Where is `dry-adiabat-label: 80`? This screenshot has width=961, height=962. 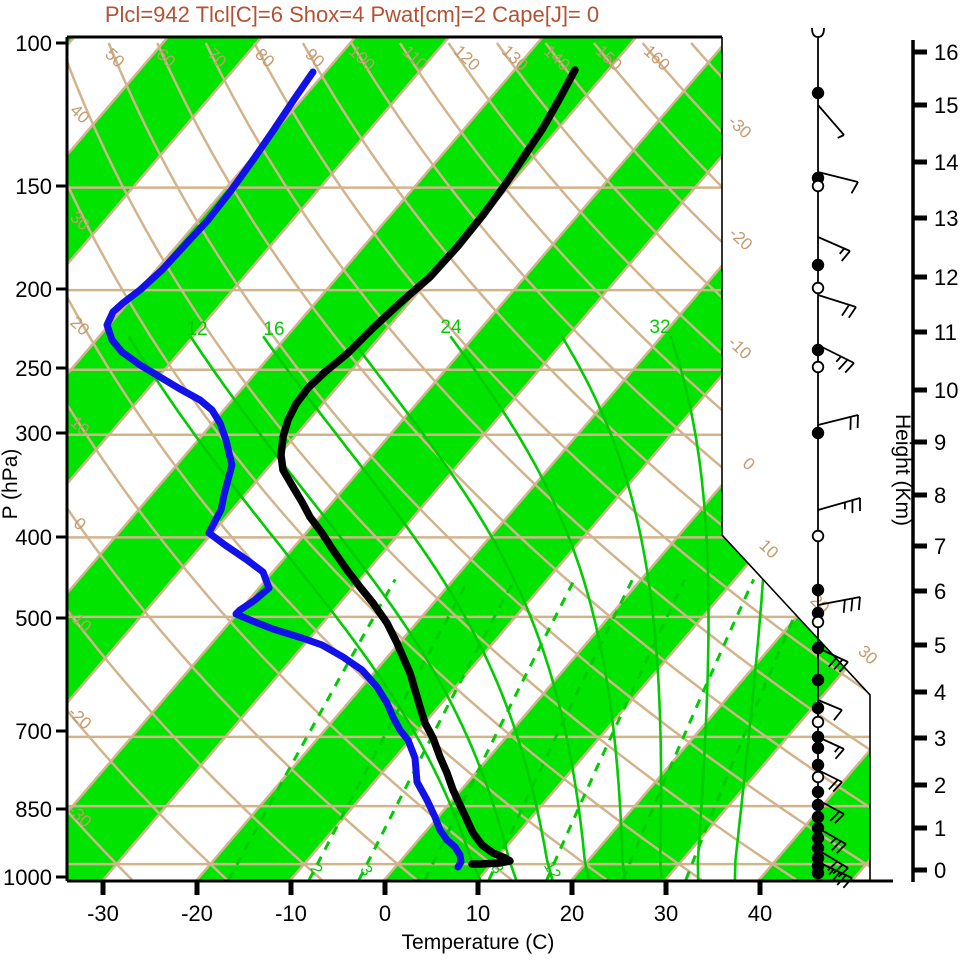
dry-adiabat-label: 80 is located at coordinates (264, 58).